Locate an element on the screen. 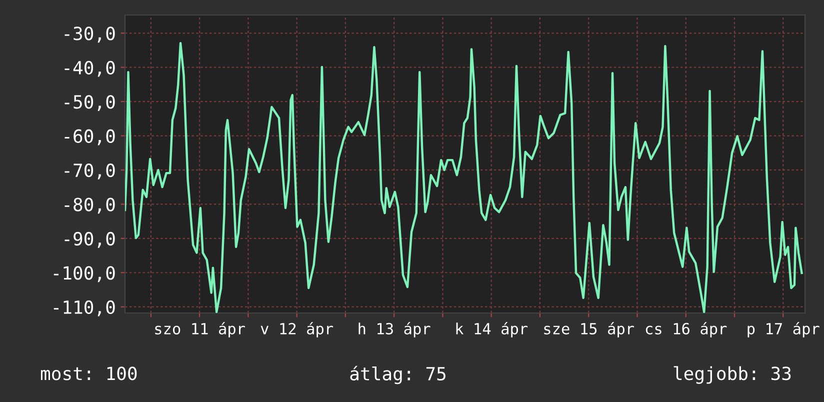 This screenshot has height=402, width=824. x-tick-label: h 13 ápr is located at coordinates (394, 330).